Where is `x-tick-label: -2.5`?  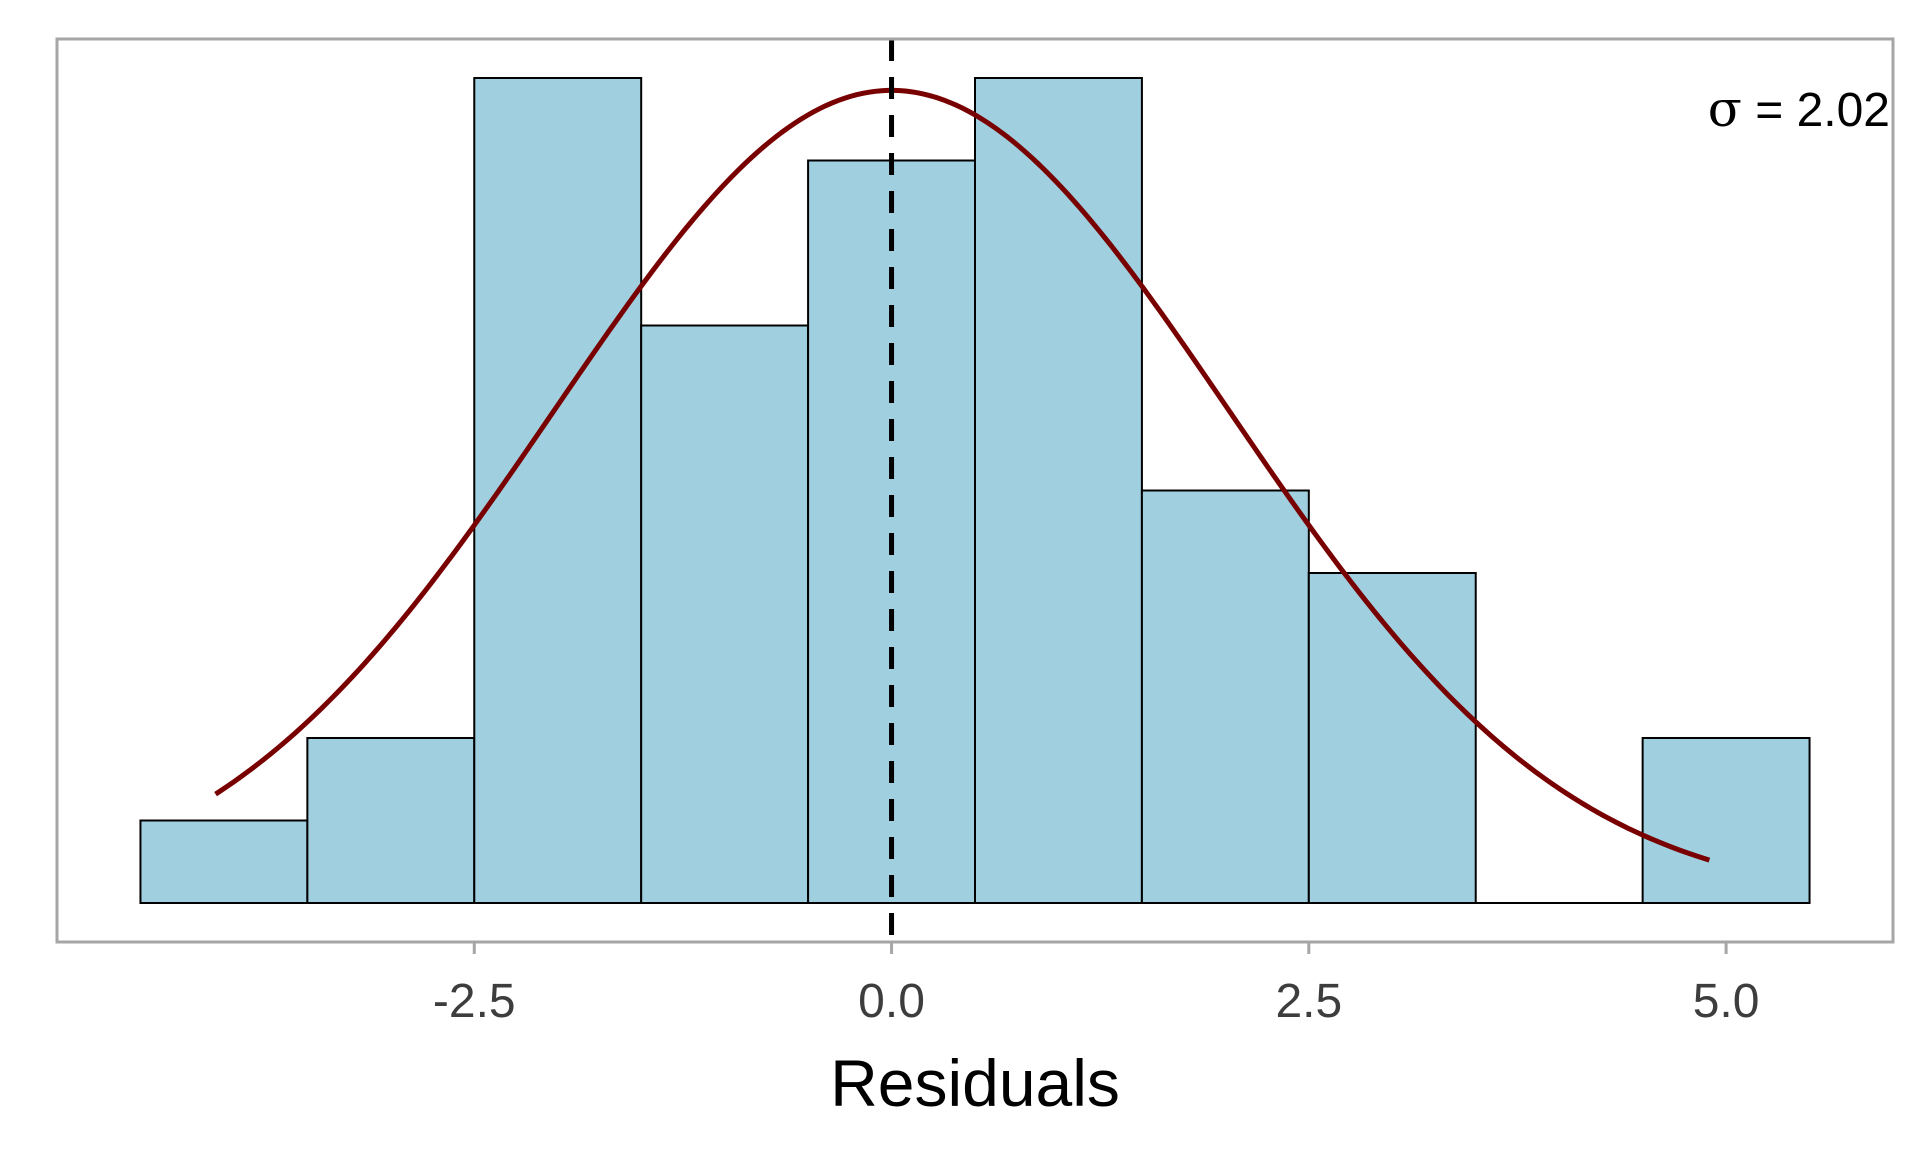 x-tick-label: -2.5 is located at coordinates (474, 1001).